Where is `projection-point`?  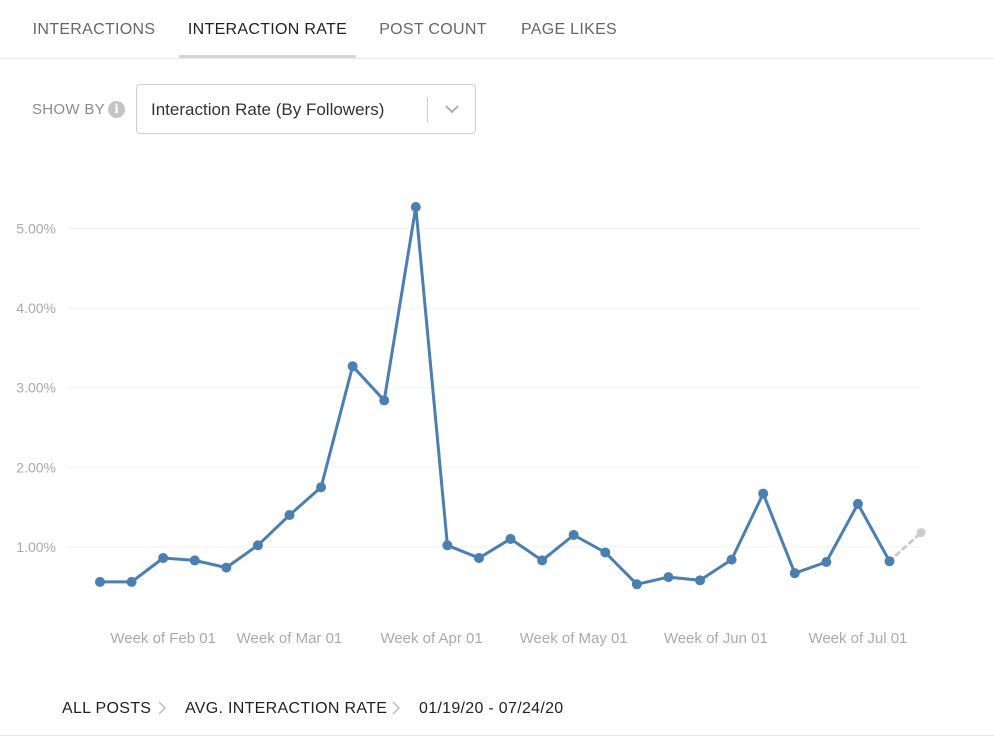
projection-point is located at coordinates (921, 533).